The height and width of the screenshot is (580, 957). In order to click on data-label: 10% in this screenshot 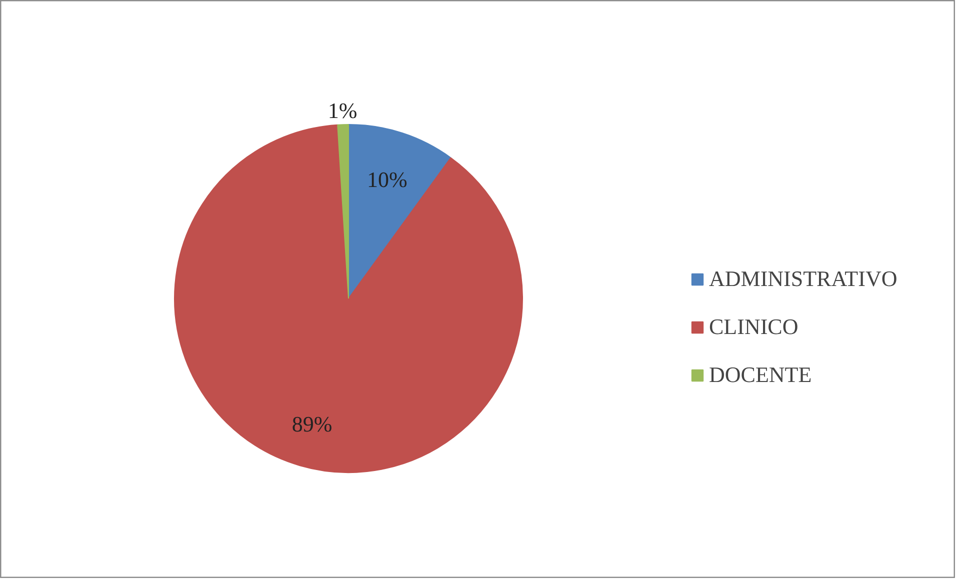, I will do `click(387, 179)`.